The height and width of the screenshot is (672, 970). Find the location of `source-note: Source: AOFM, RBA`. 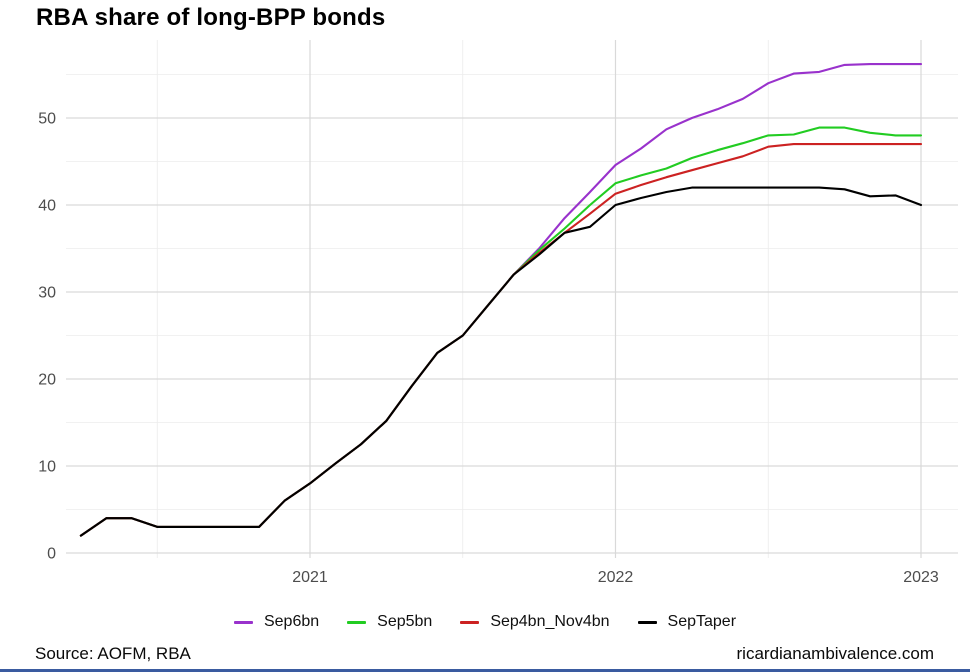

source-note: Source: AOFM, RBA is located at coordinates (113, 653).